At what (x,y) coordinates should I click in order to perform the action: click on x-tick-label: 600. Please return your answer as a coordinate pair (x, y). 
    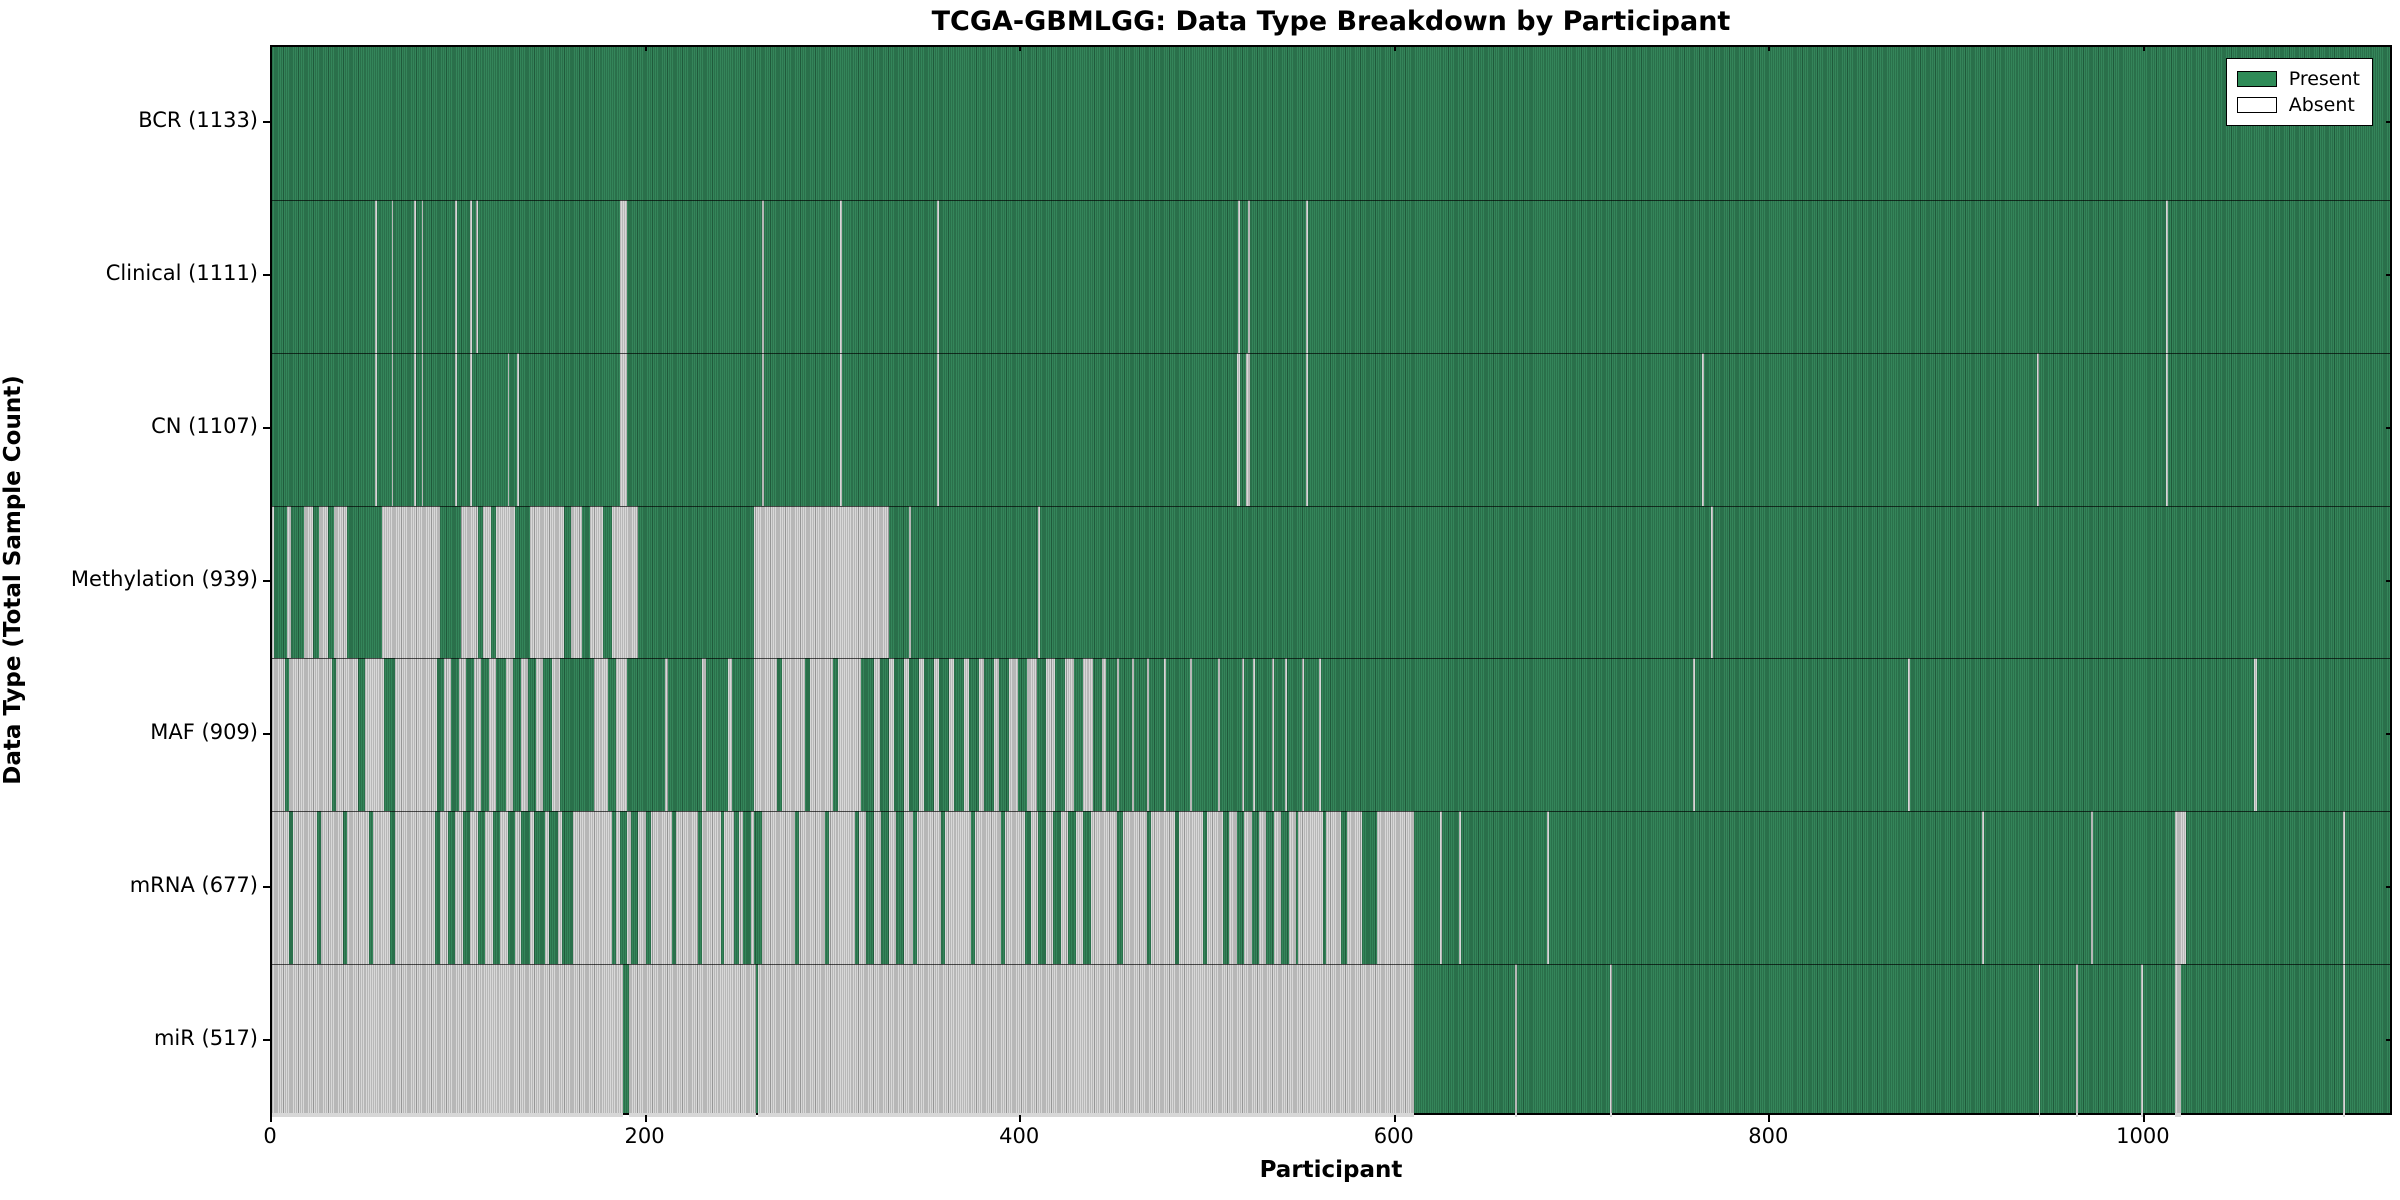
    Looking at the image, I should click on (1393, 1136).